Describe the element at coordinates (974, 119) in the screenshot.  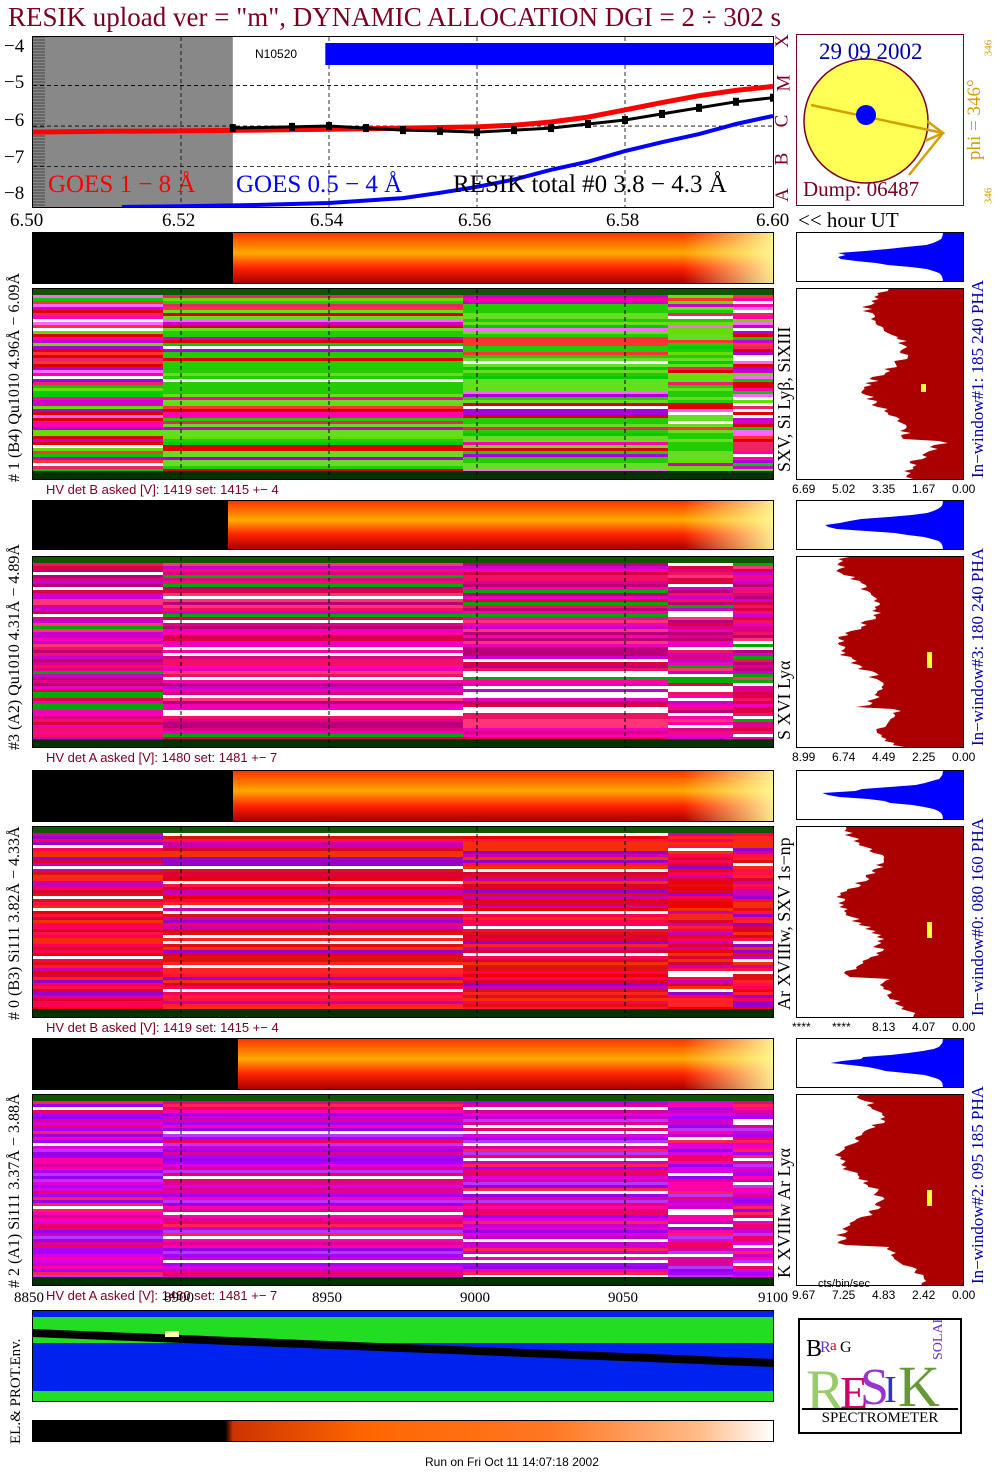
I see `phi-label: phi = 346°` at that location.